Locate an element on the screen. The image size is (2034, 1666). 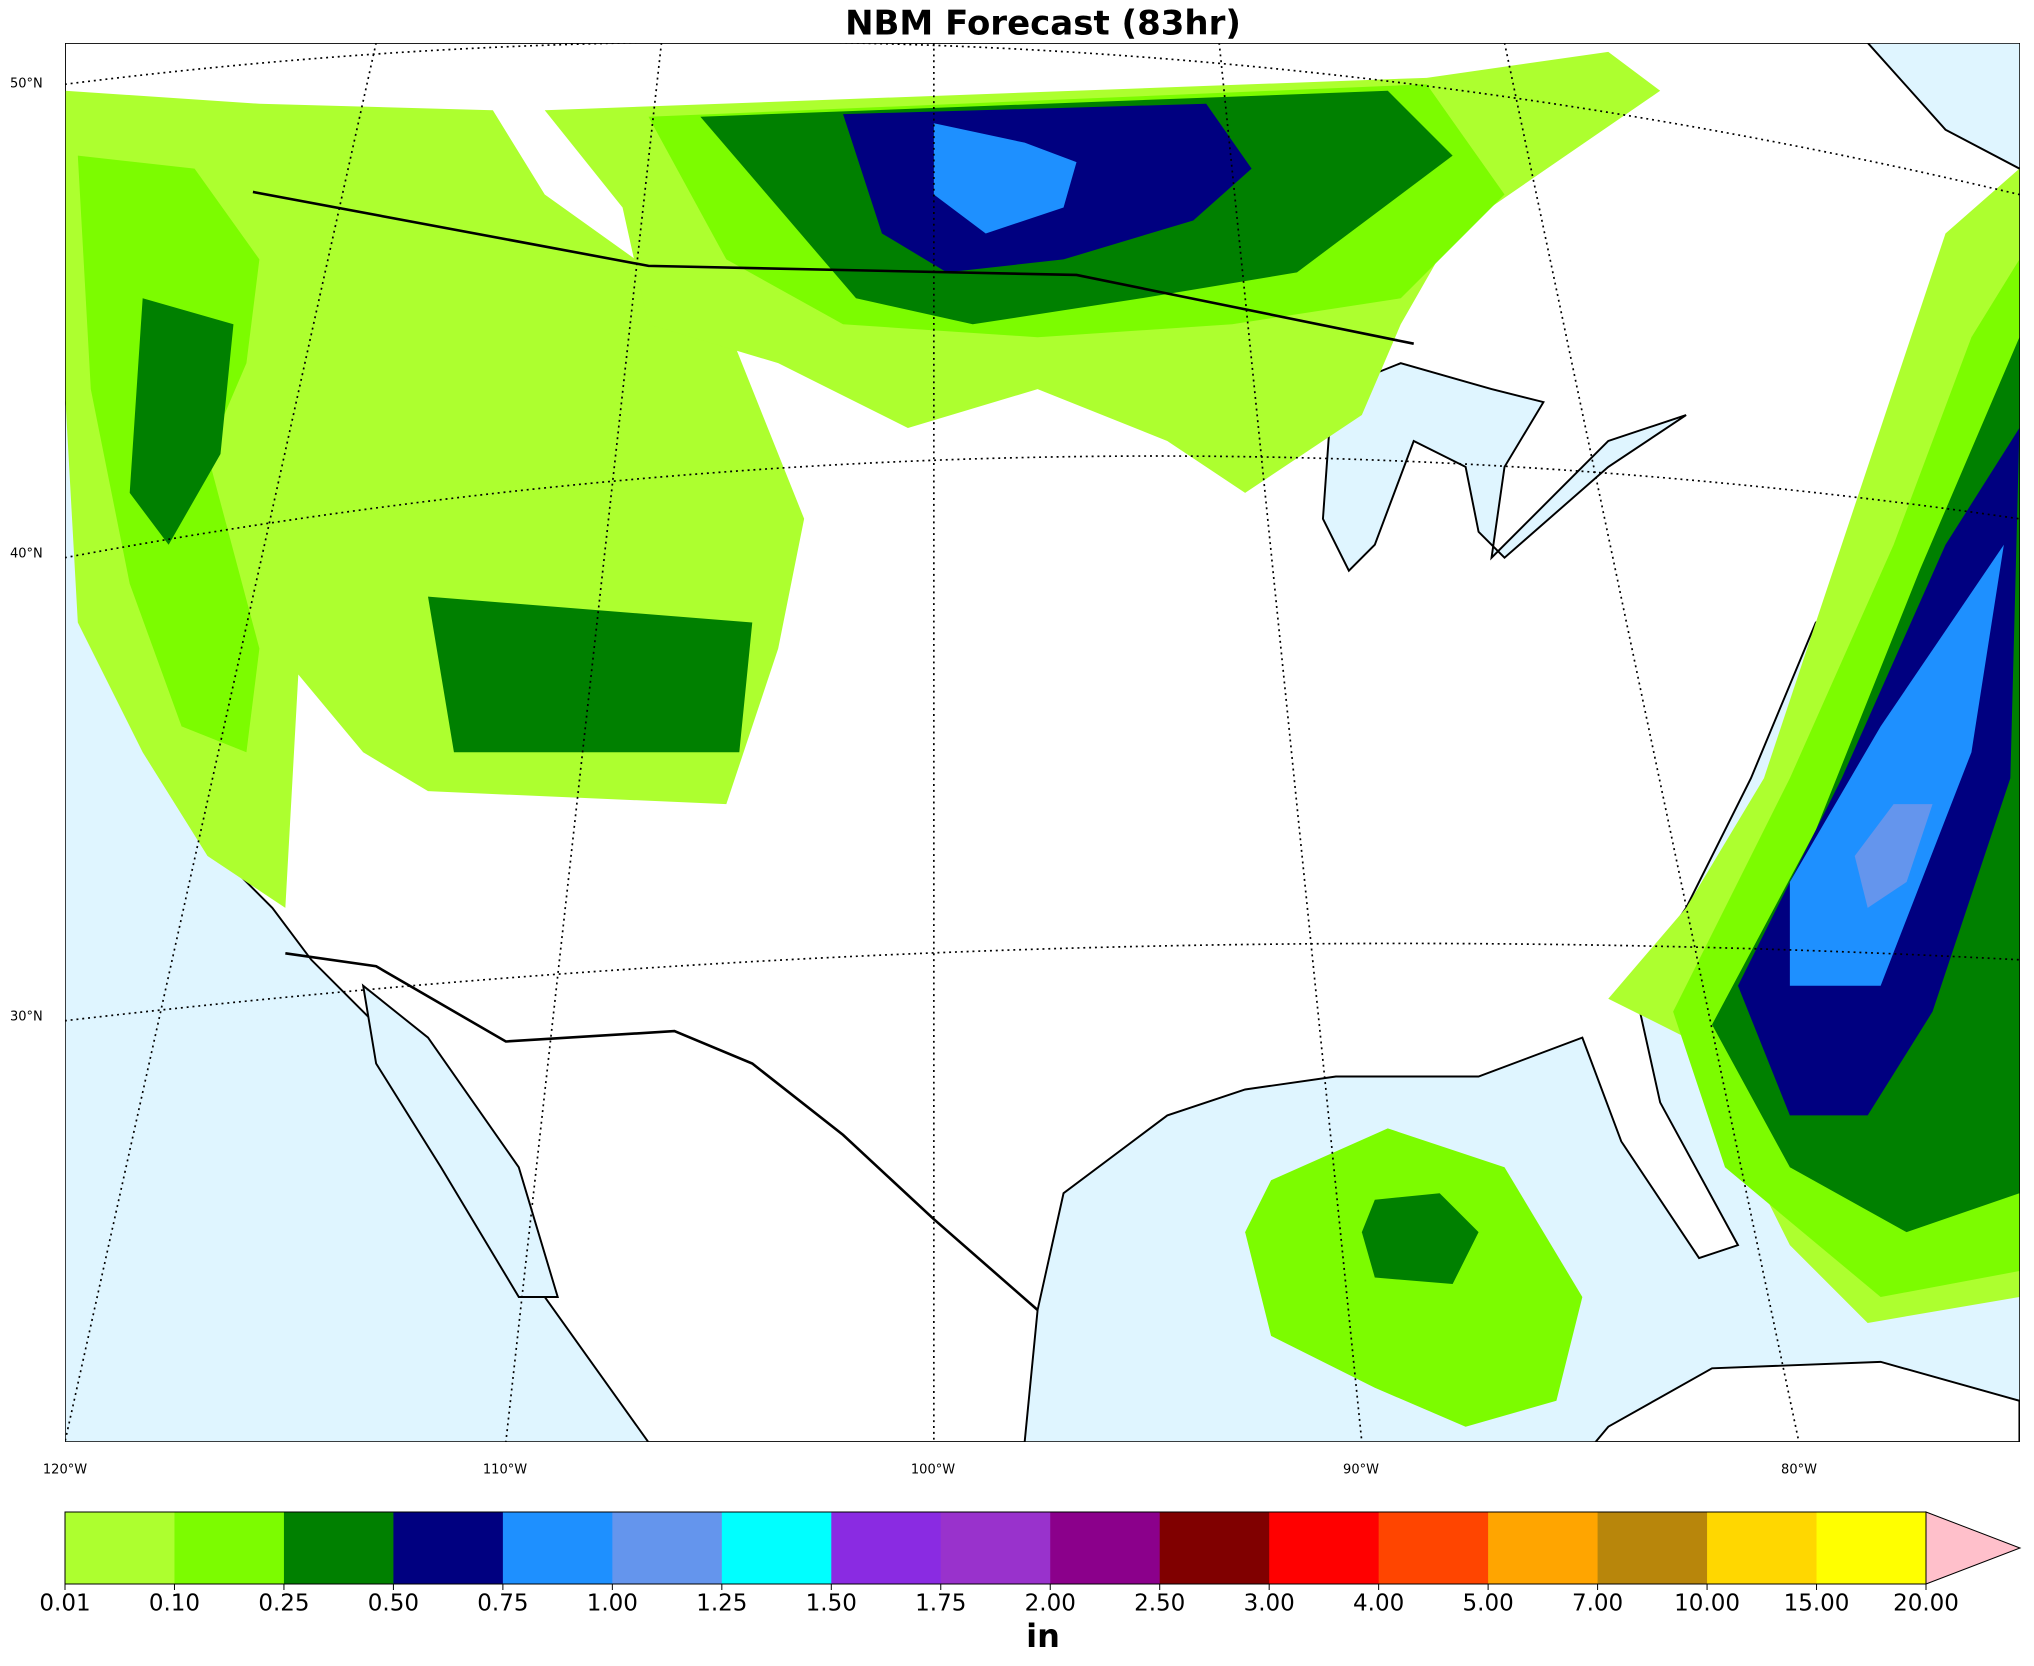
colorbar-tick-label: 0.25 is located at coordinates (283, 1604).